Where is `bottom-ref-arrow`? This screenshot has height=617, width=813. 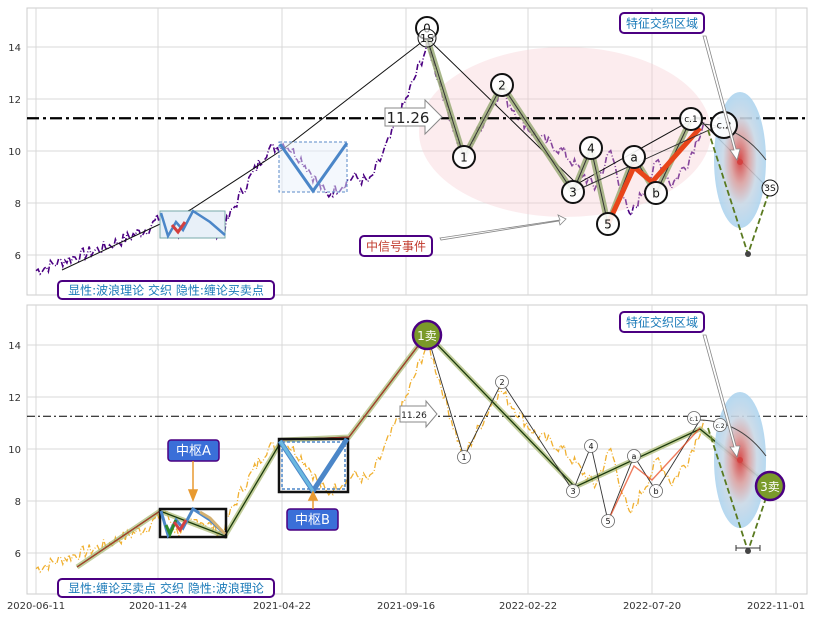
bottom-ref-arrow is located at coordinates (418, 414).